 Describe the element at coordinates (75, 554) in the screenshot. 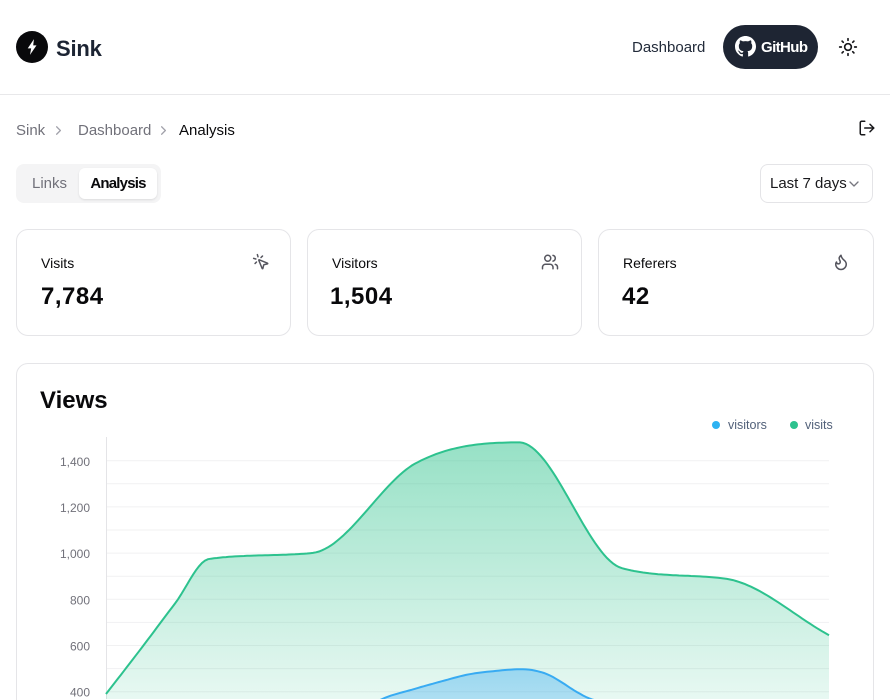

I see `svg-text: 1,000` at that location.